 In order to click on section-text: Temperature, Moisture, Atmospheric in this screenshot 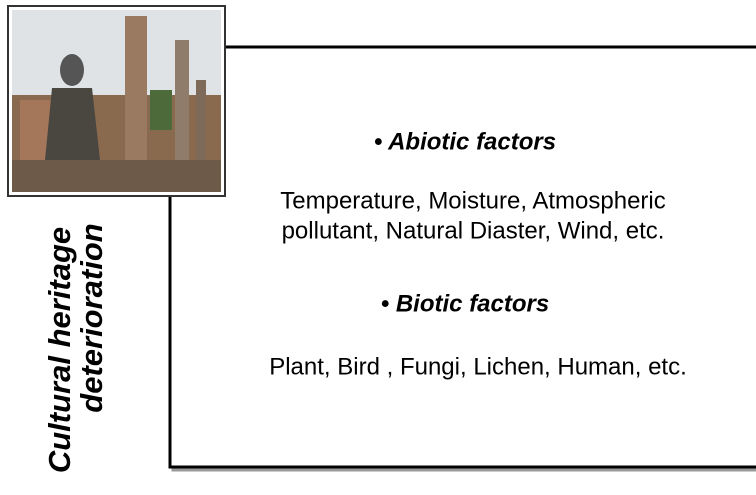, I will do `click(473, 200)`.